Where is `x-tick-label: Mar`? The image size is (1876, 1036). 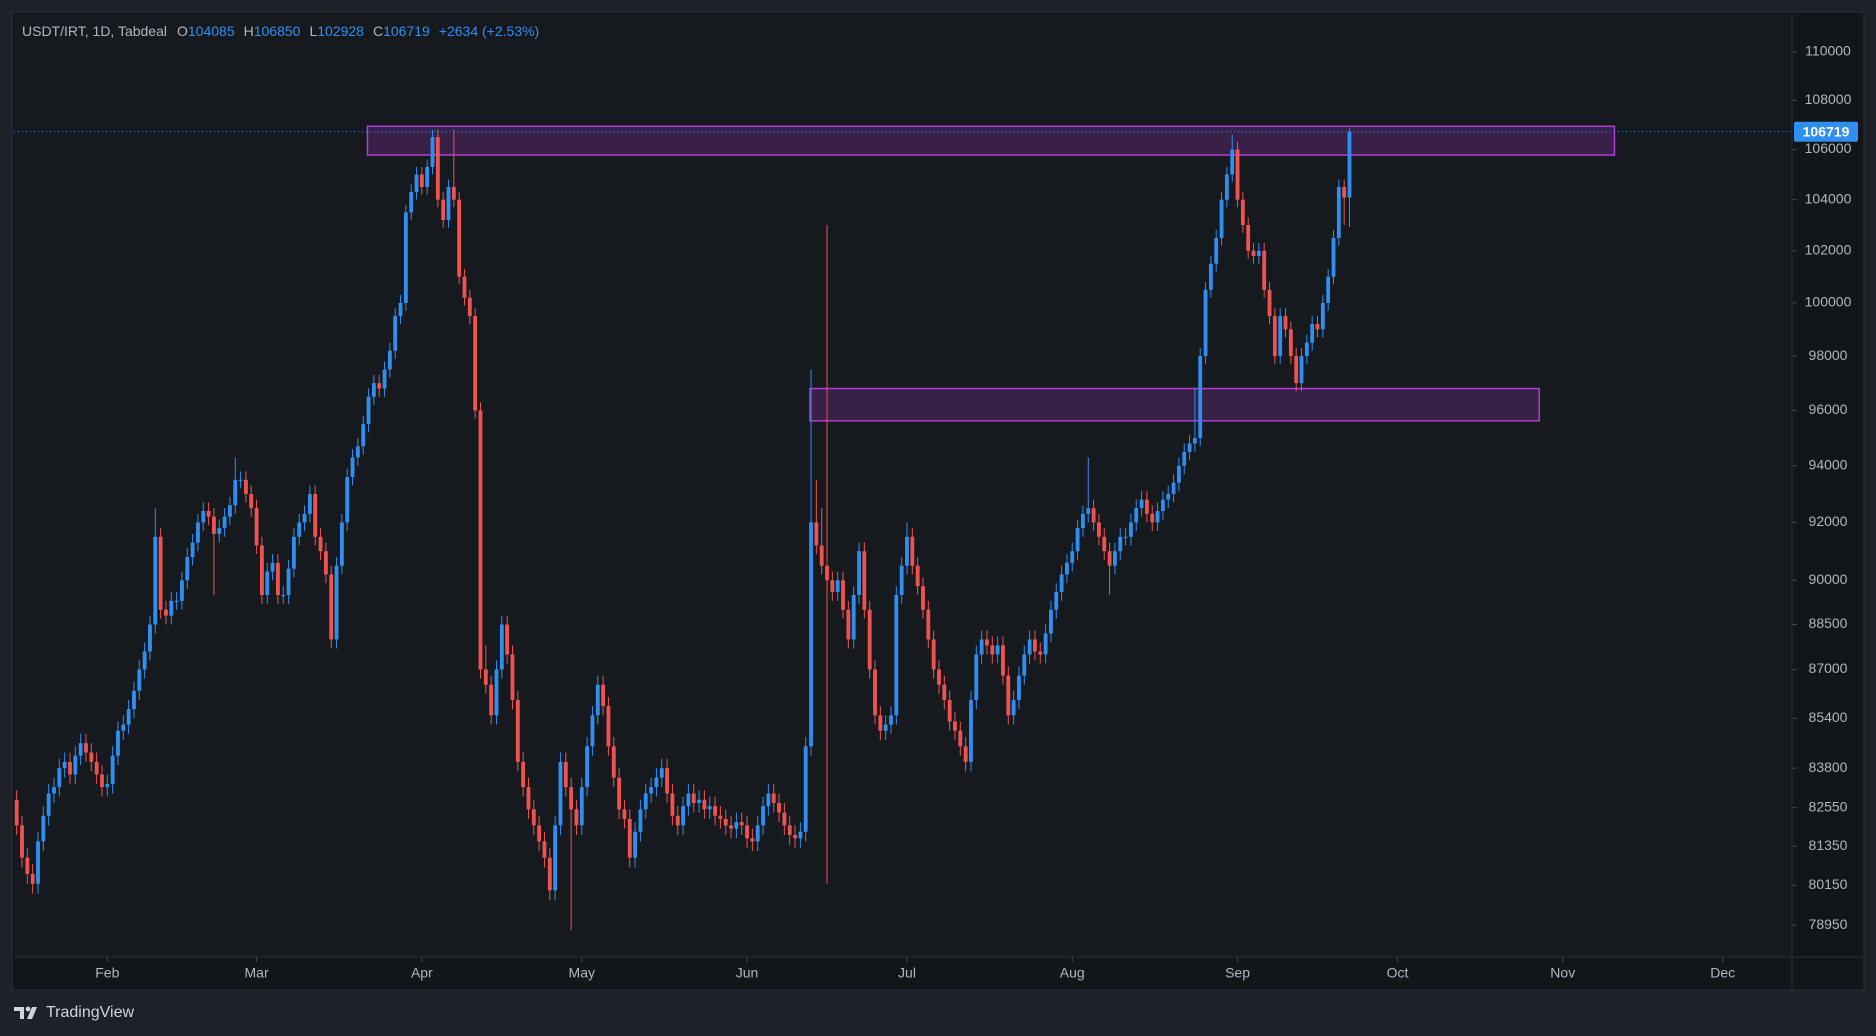
x-tick-label: Mar is located at coordinates (257, 973).